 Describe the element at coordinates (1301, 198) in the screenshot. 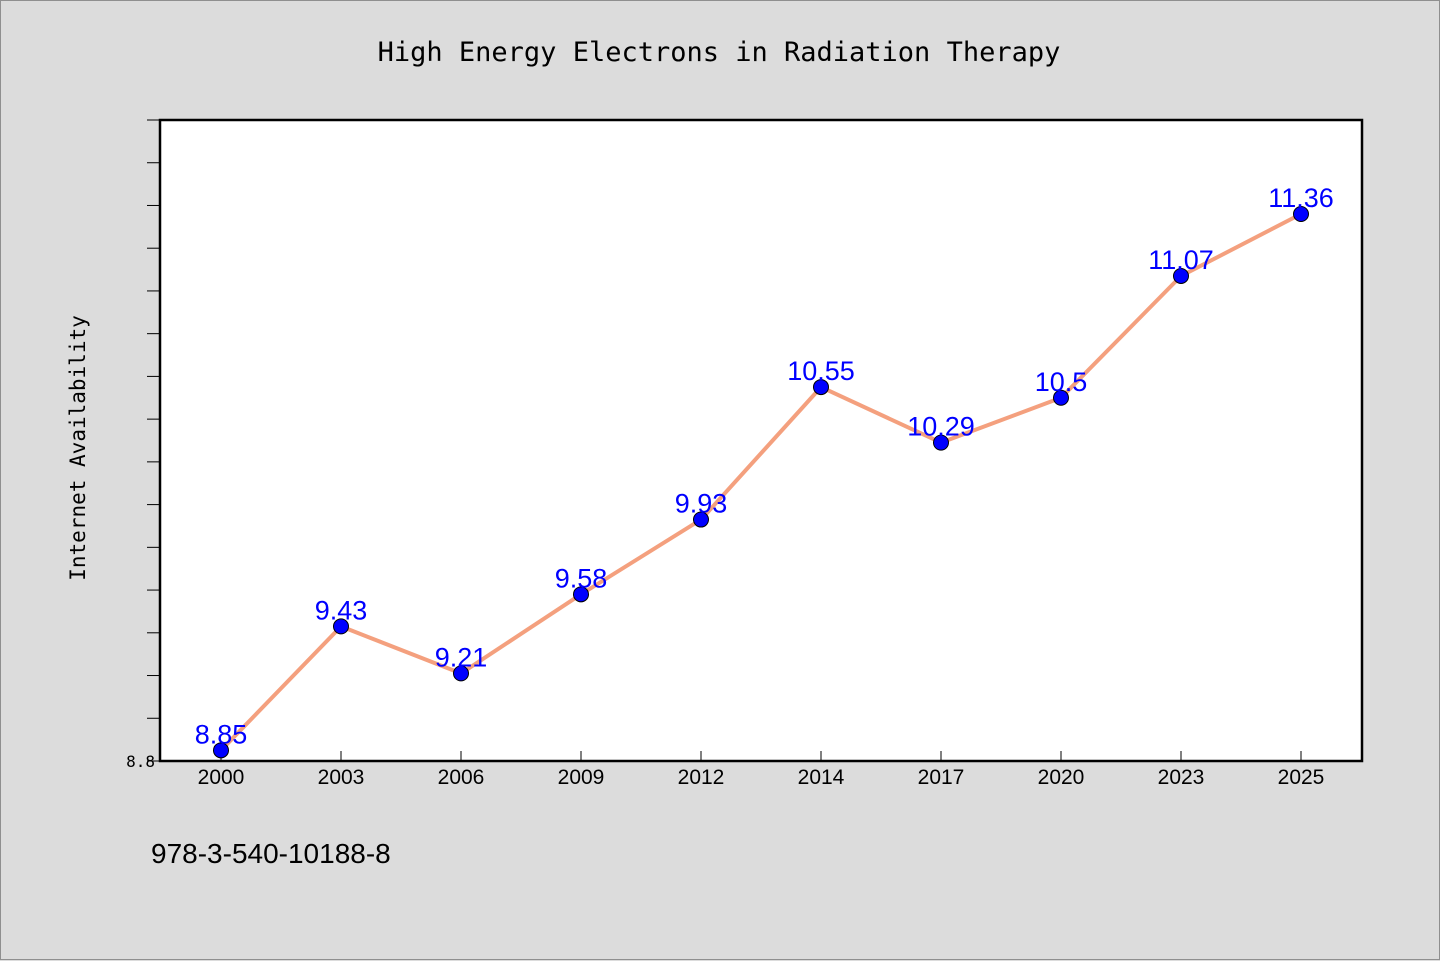

I see `data-label: 11.36` at that location.